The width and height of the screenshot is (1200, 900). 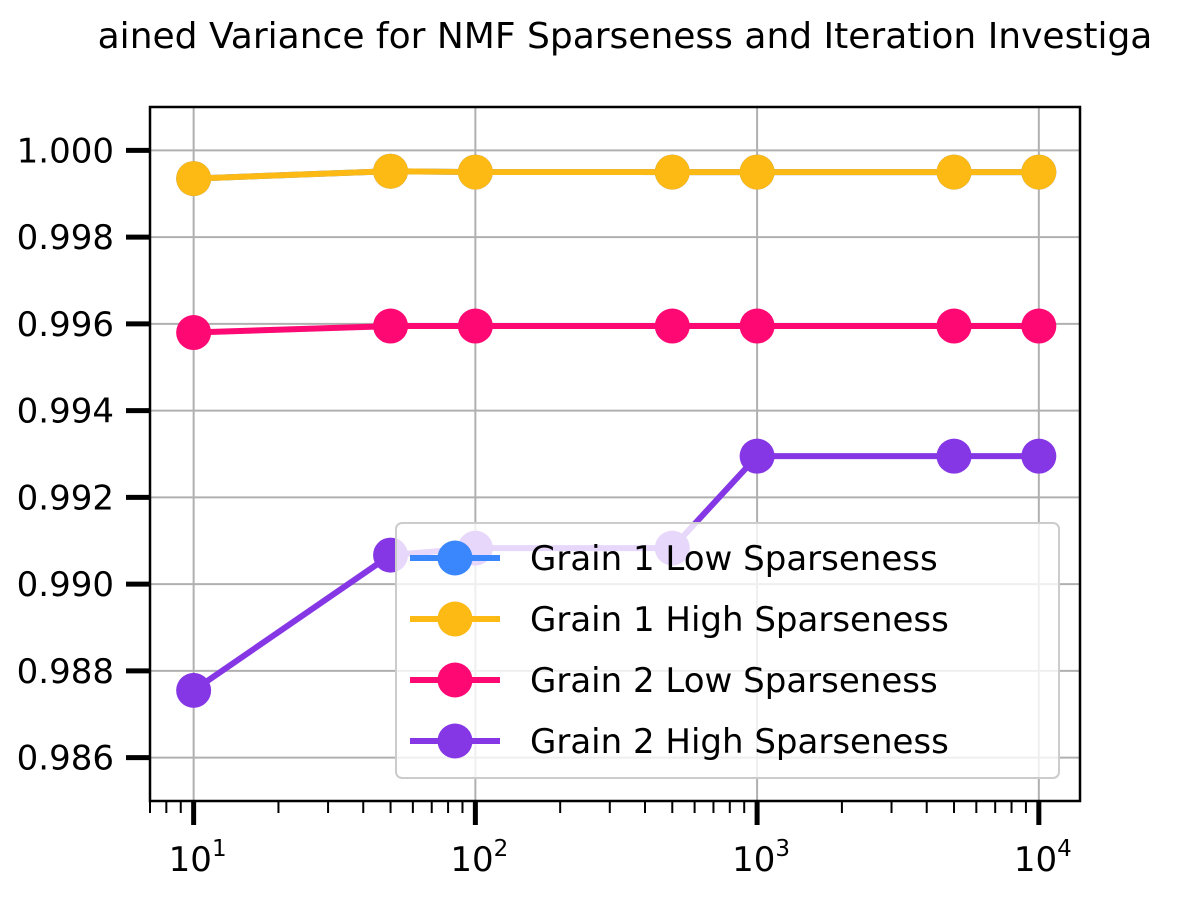 I want to click on x-tick-label: 10¹, so click(x=198, y=858).